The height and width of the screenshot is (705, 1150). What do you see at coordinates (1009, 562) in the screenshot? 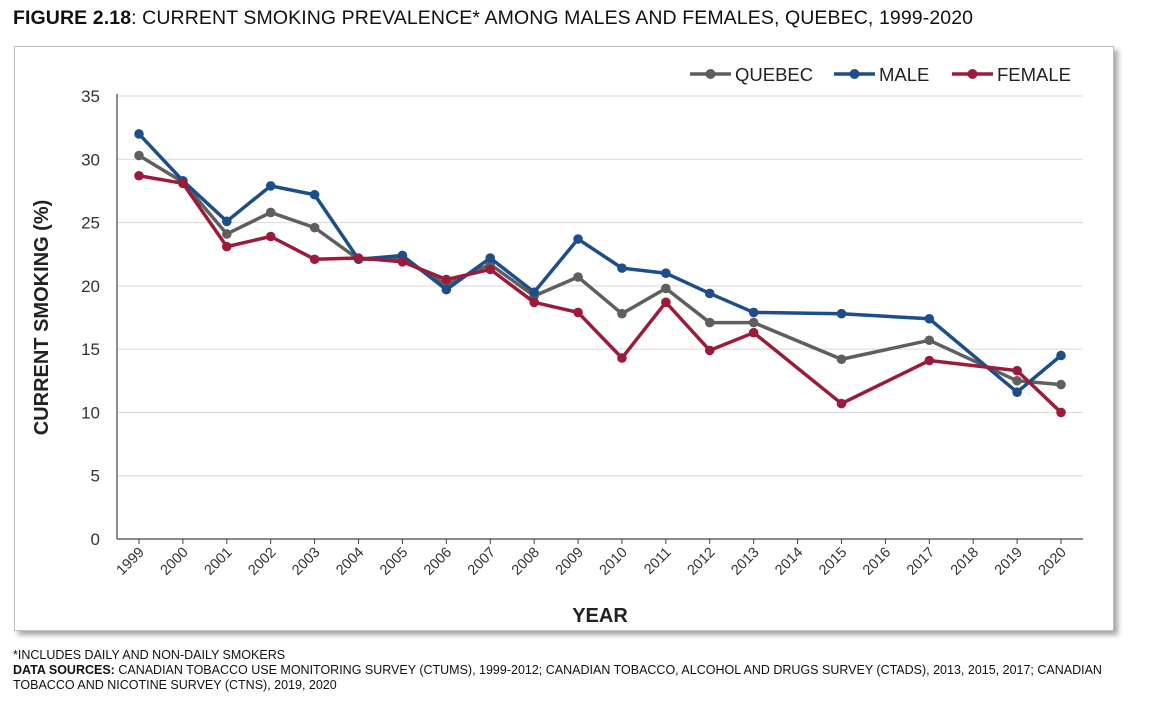
I see `x-tick-label: 2019` at bounding box center [1009, 562].